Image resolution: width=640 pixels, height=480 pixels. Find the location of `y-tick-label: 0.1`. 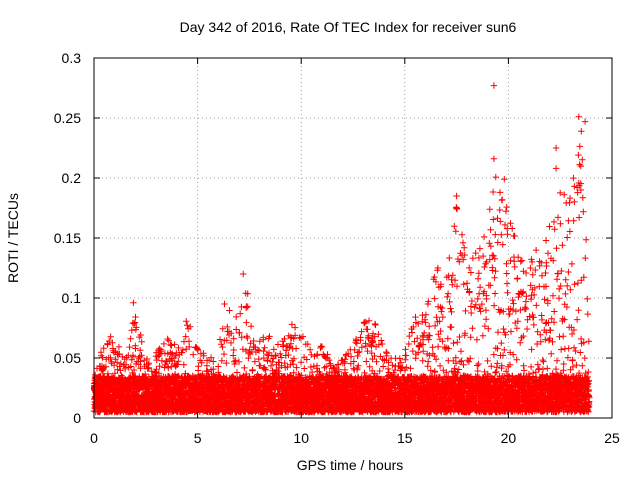

y-tick-label: 0.1 is located at coordinates (72, 298).